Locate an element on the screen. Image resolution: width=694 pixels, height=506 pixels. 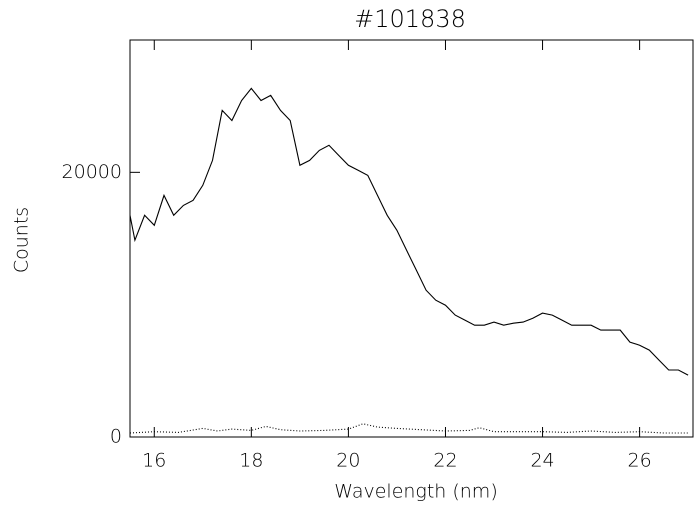
x-tick-label: 22 is located at coordinates (445, 461).